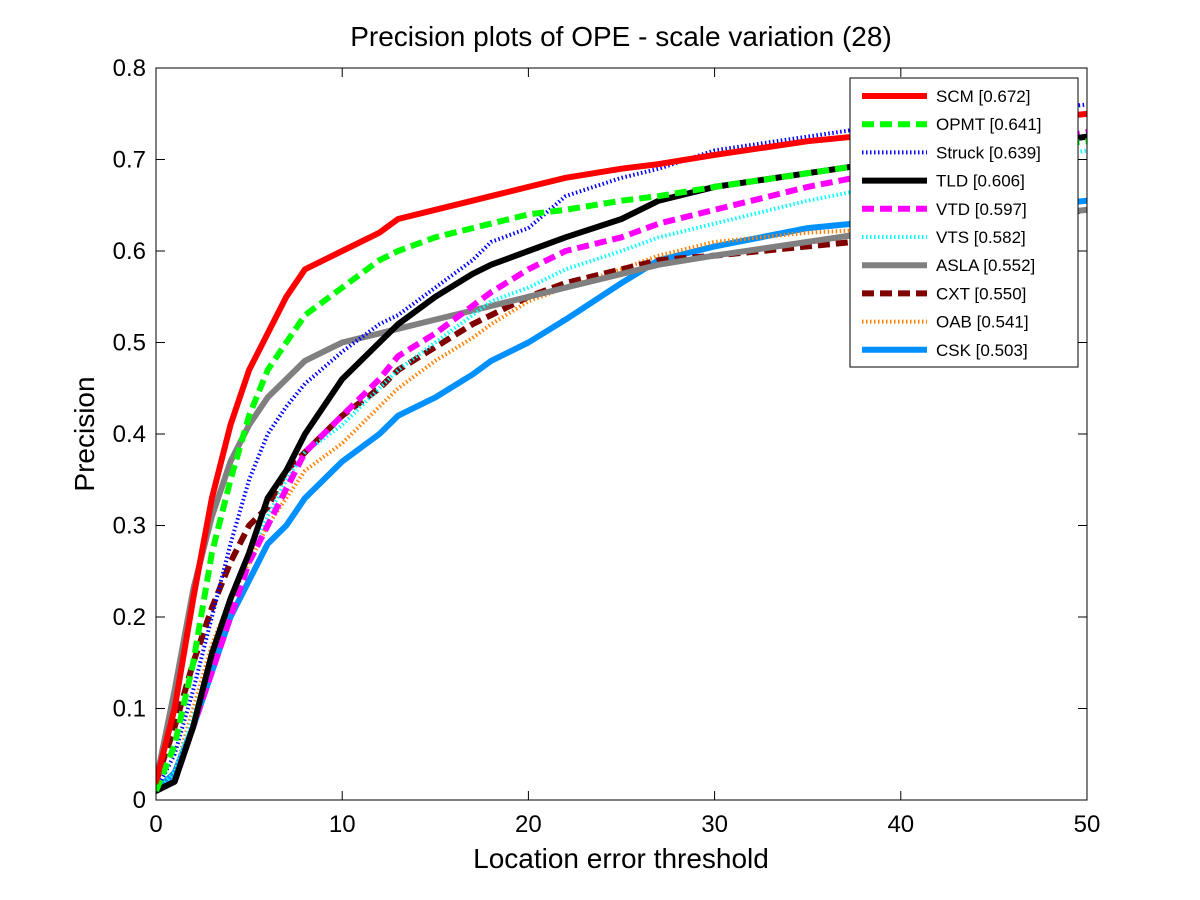 The height and width of the screenshot is (900, 1200). Describe the element at coordinates (988, 152) in the screenshot. I see `legend-label: Struck [0.639]` at that location.